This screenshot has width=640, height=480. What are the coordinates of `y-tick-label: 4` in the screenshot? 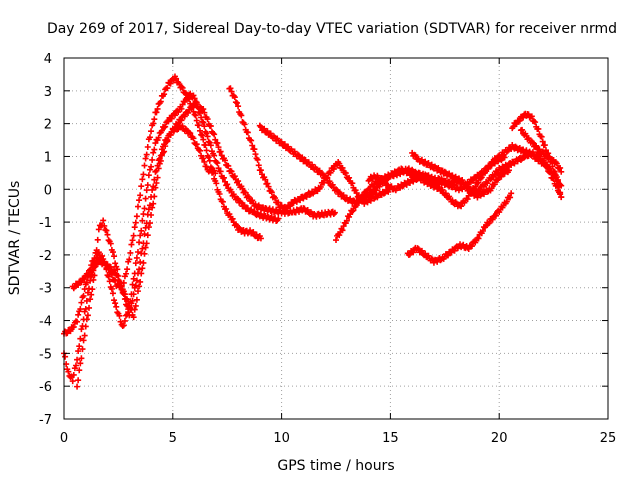 It's located at (48, 59).